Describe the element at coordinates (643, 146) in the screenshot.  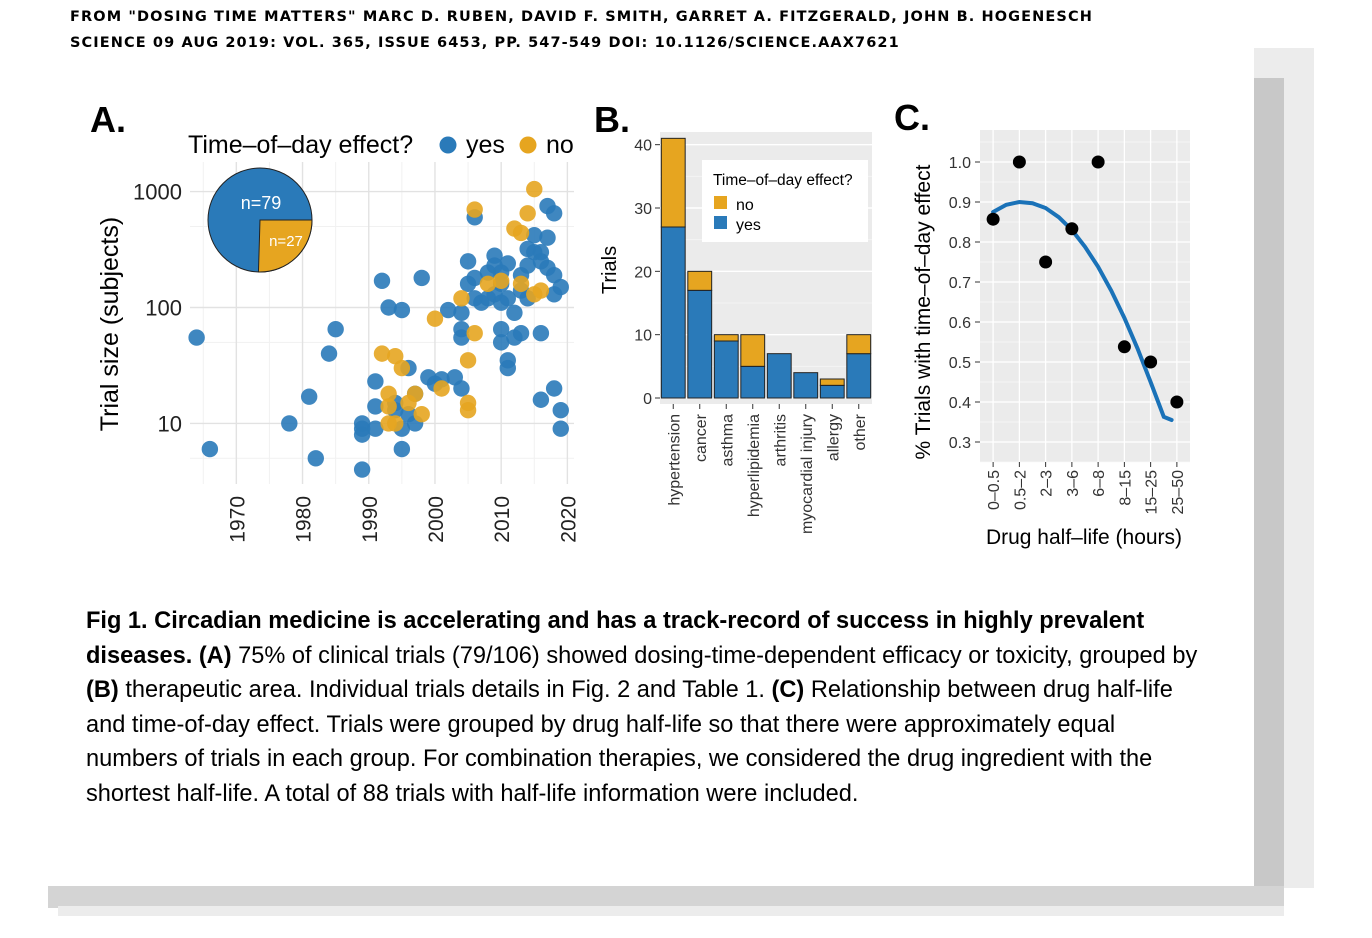
I see `y-tick-label-b: 40` at that location.